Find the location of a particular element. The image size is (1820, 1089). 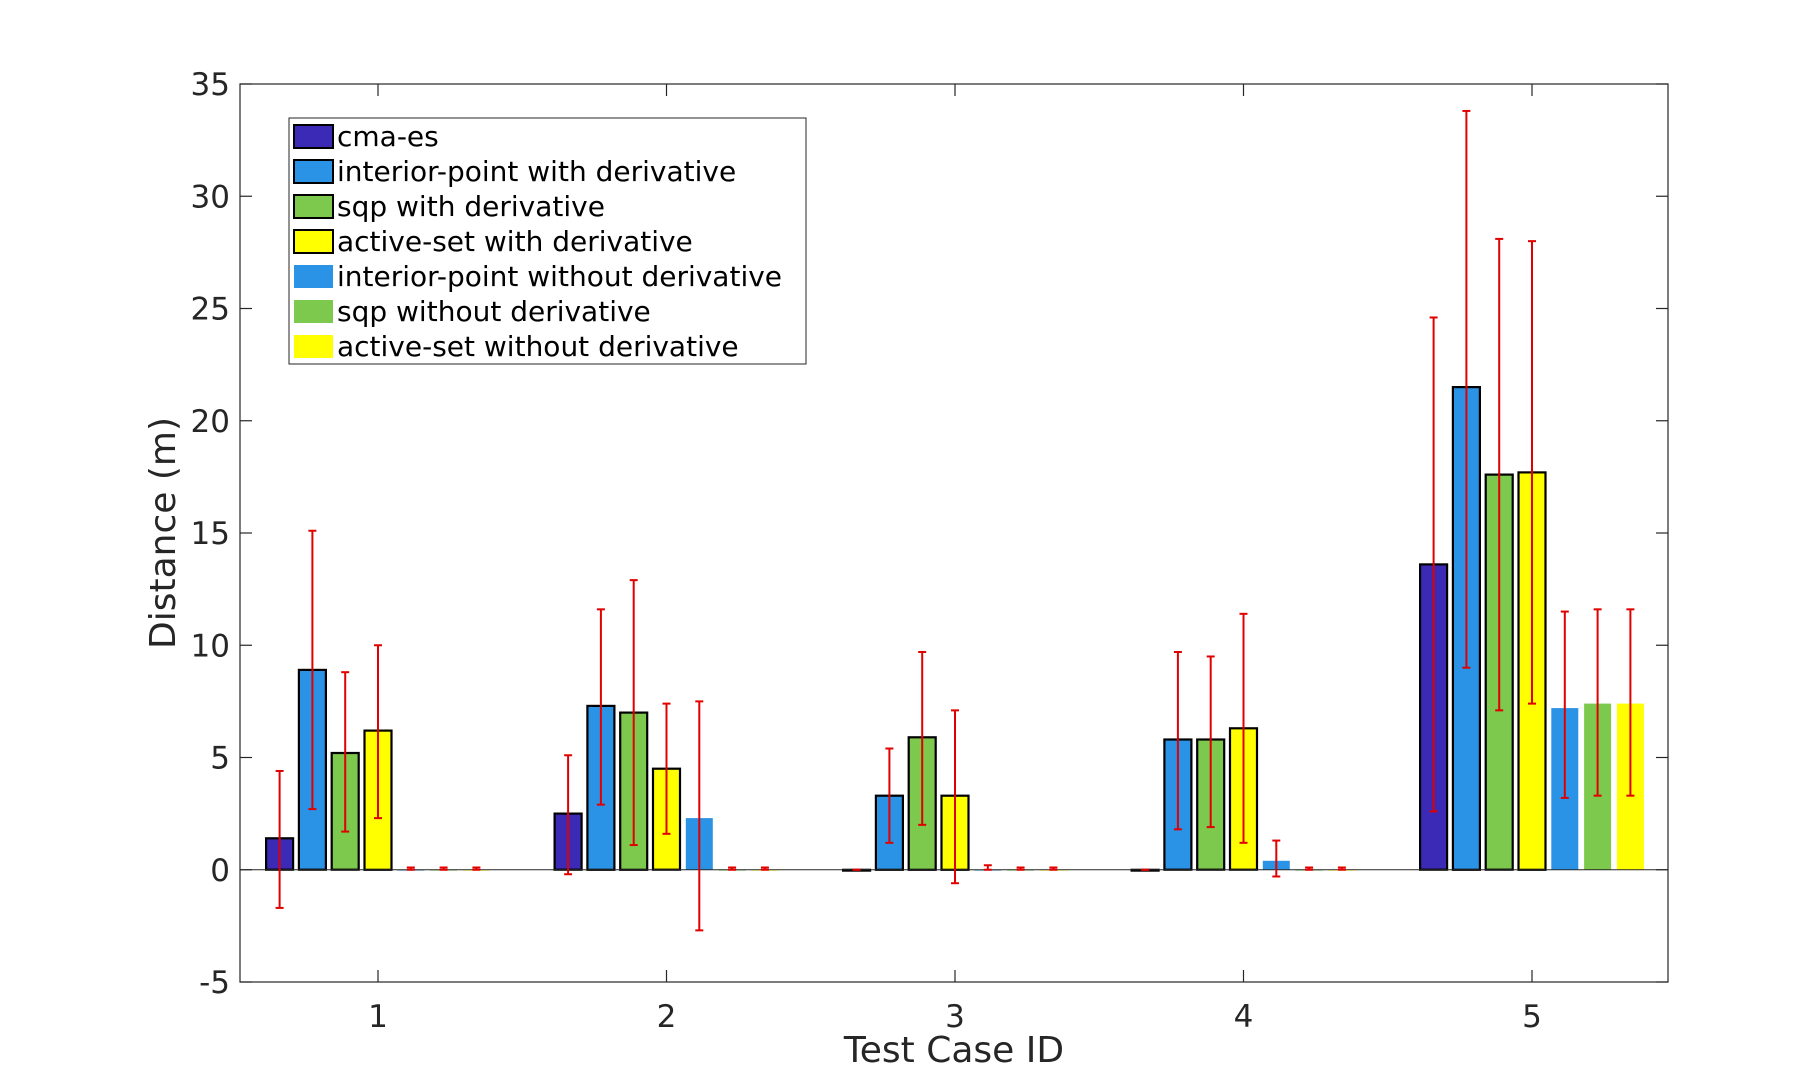

legend-item: cma-es is located at coordinates (366, 136).